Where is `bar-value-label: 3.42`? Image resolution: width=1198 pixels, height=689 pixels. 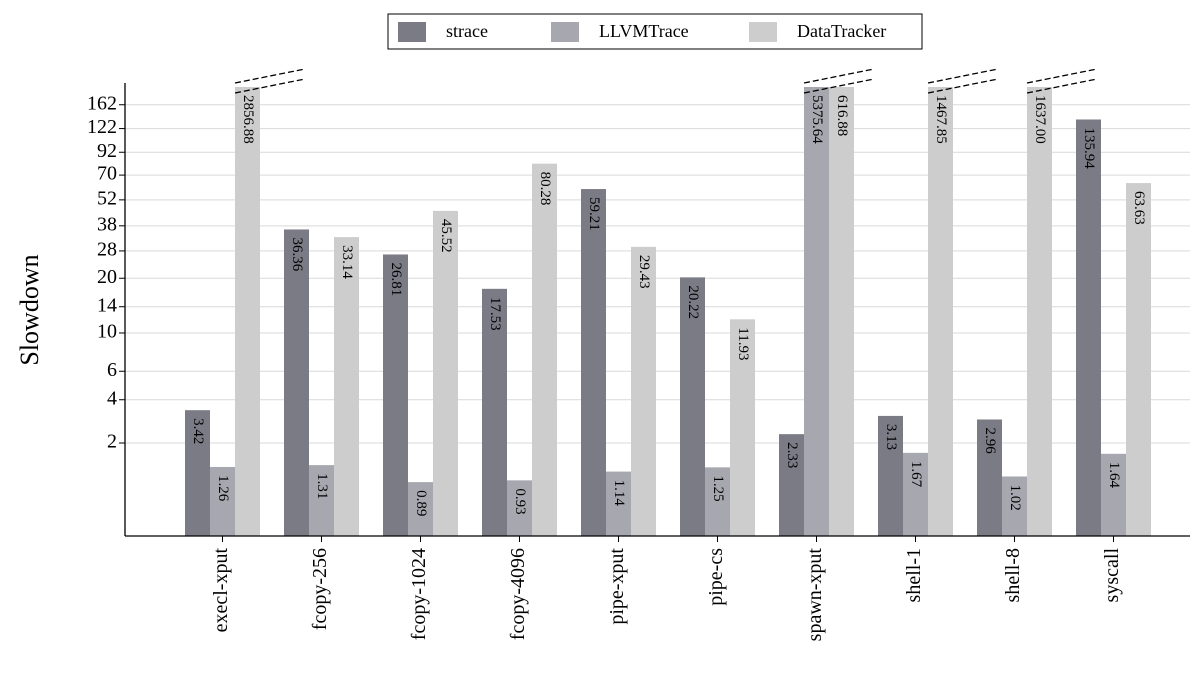 bar-value-label: 3.42 is located at coordinates (198, 431).